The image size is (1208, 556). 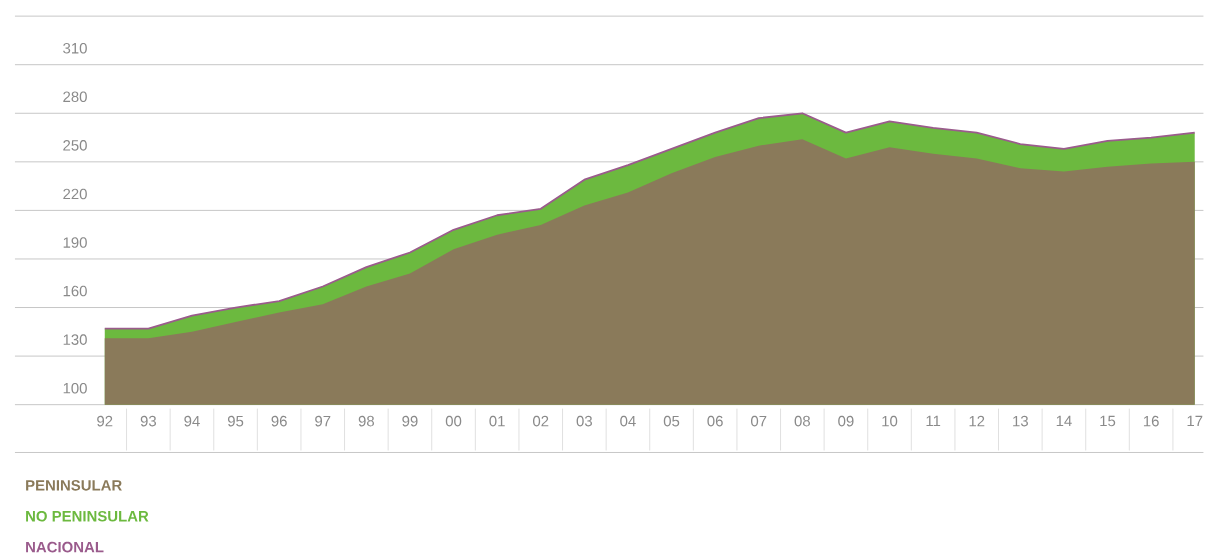 I want to click on x-tick-label: 95, so click(x=235, y=421).